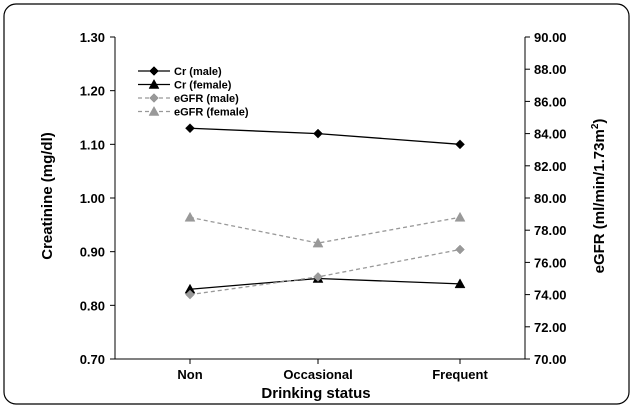 The height and width of the screenshot is (405, 633). I want to click on y-right-tick-label: 86.00, so click(550, 101).